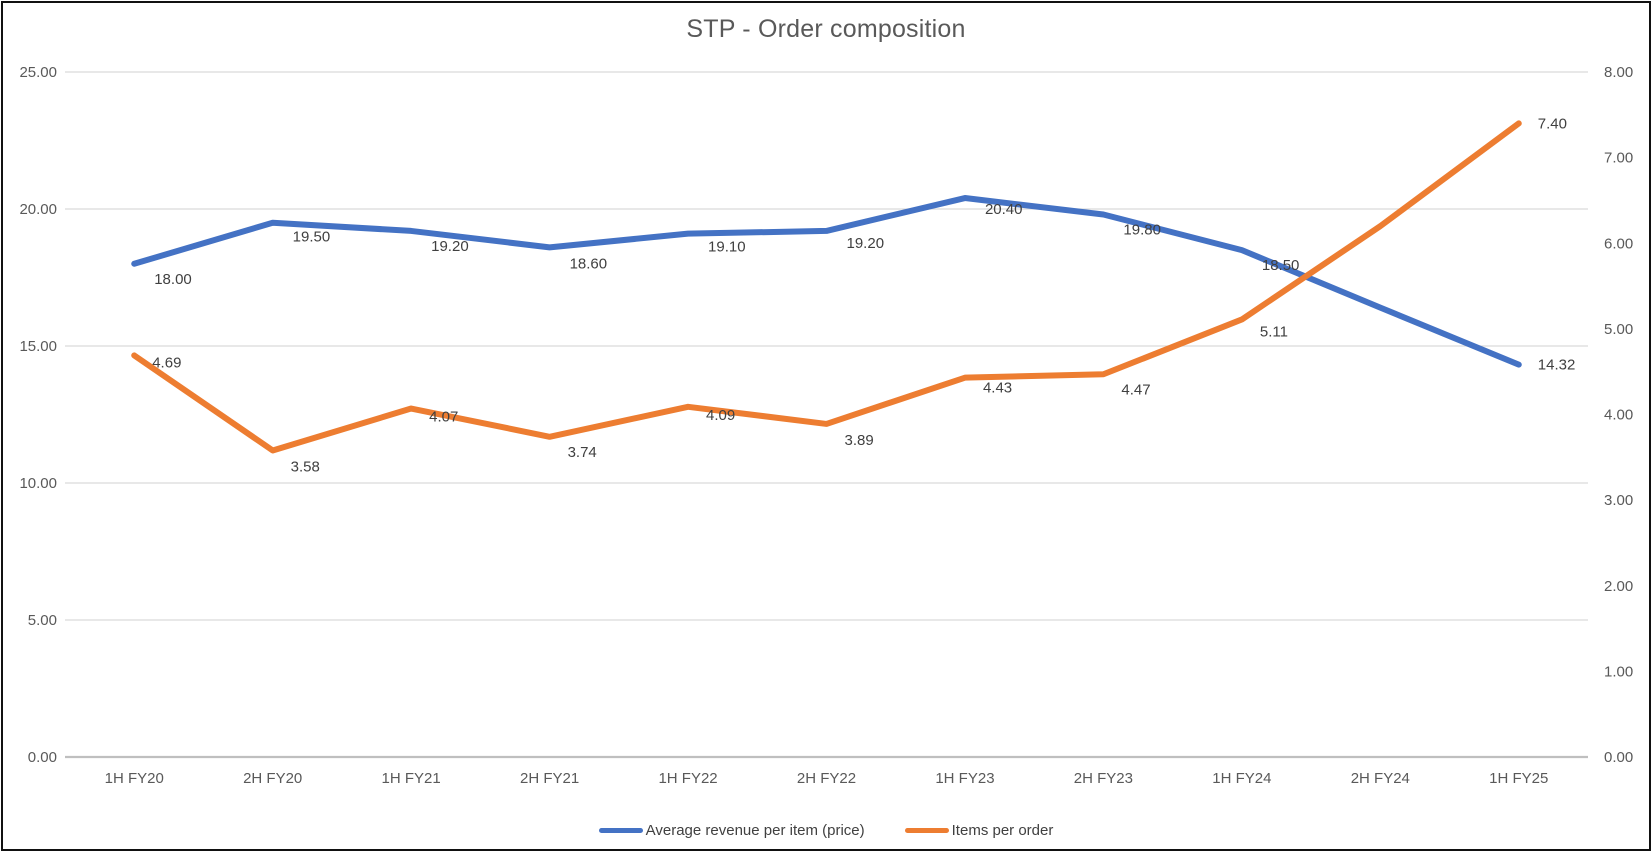 The width and height of the screenshot is (1652, 852). I want to click on x-axis-tick-label: 1H FY24, so click(1241, 778).